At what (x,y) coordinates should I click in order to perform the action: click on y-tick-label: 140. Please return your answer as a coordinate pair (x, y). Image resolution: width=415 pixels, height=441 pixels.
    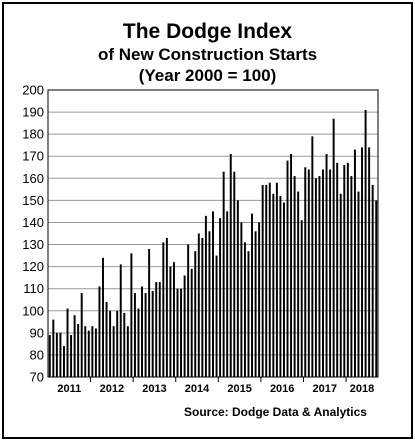
    Looking at the image, I should click on (33, 222).